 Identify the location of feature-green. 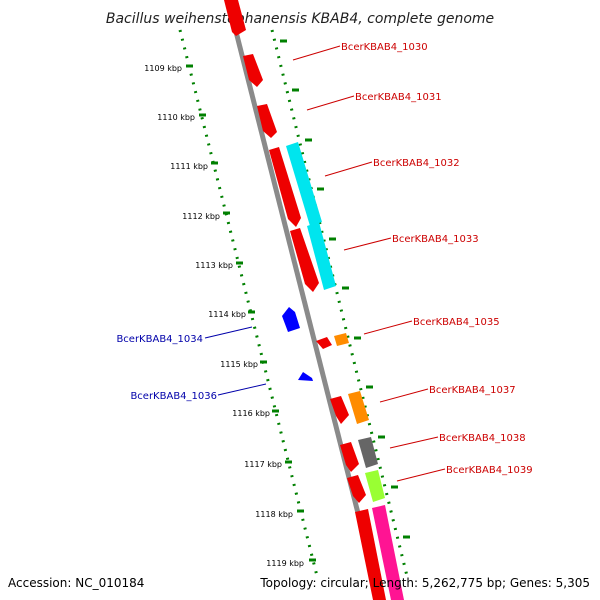
(375, 486).